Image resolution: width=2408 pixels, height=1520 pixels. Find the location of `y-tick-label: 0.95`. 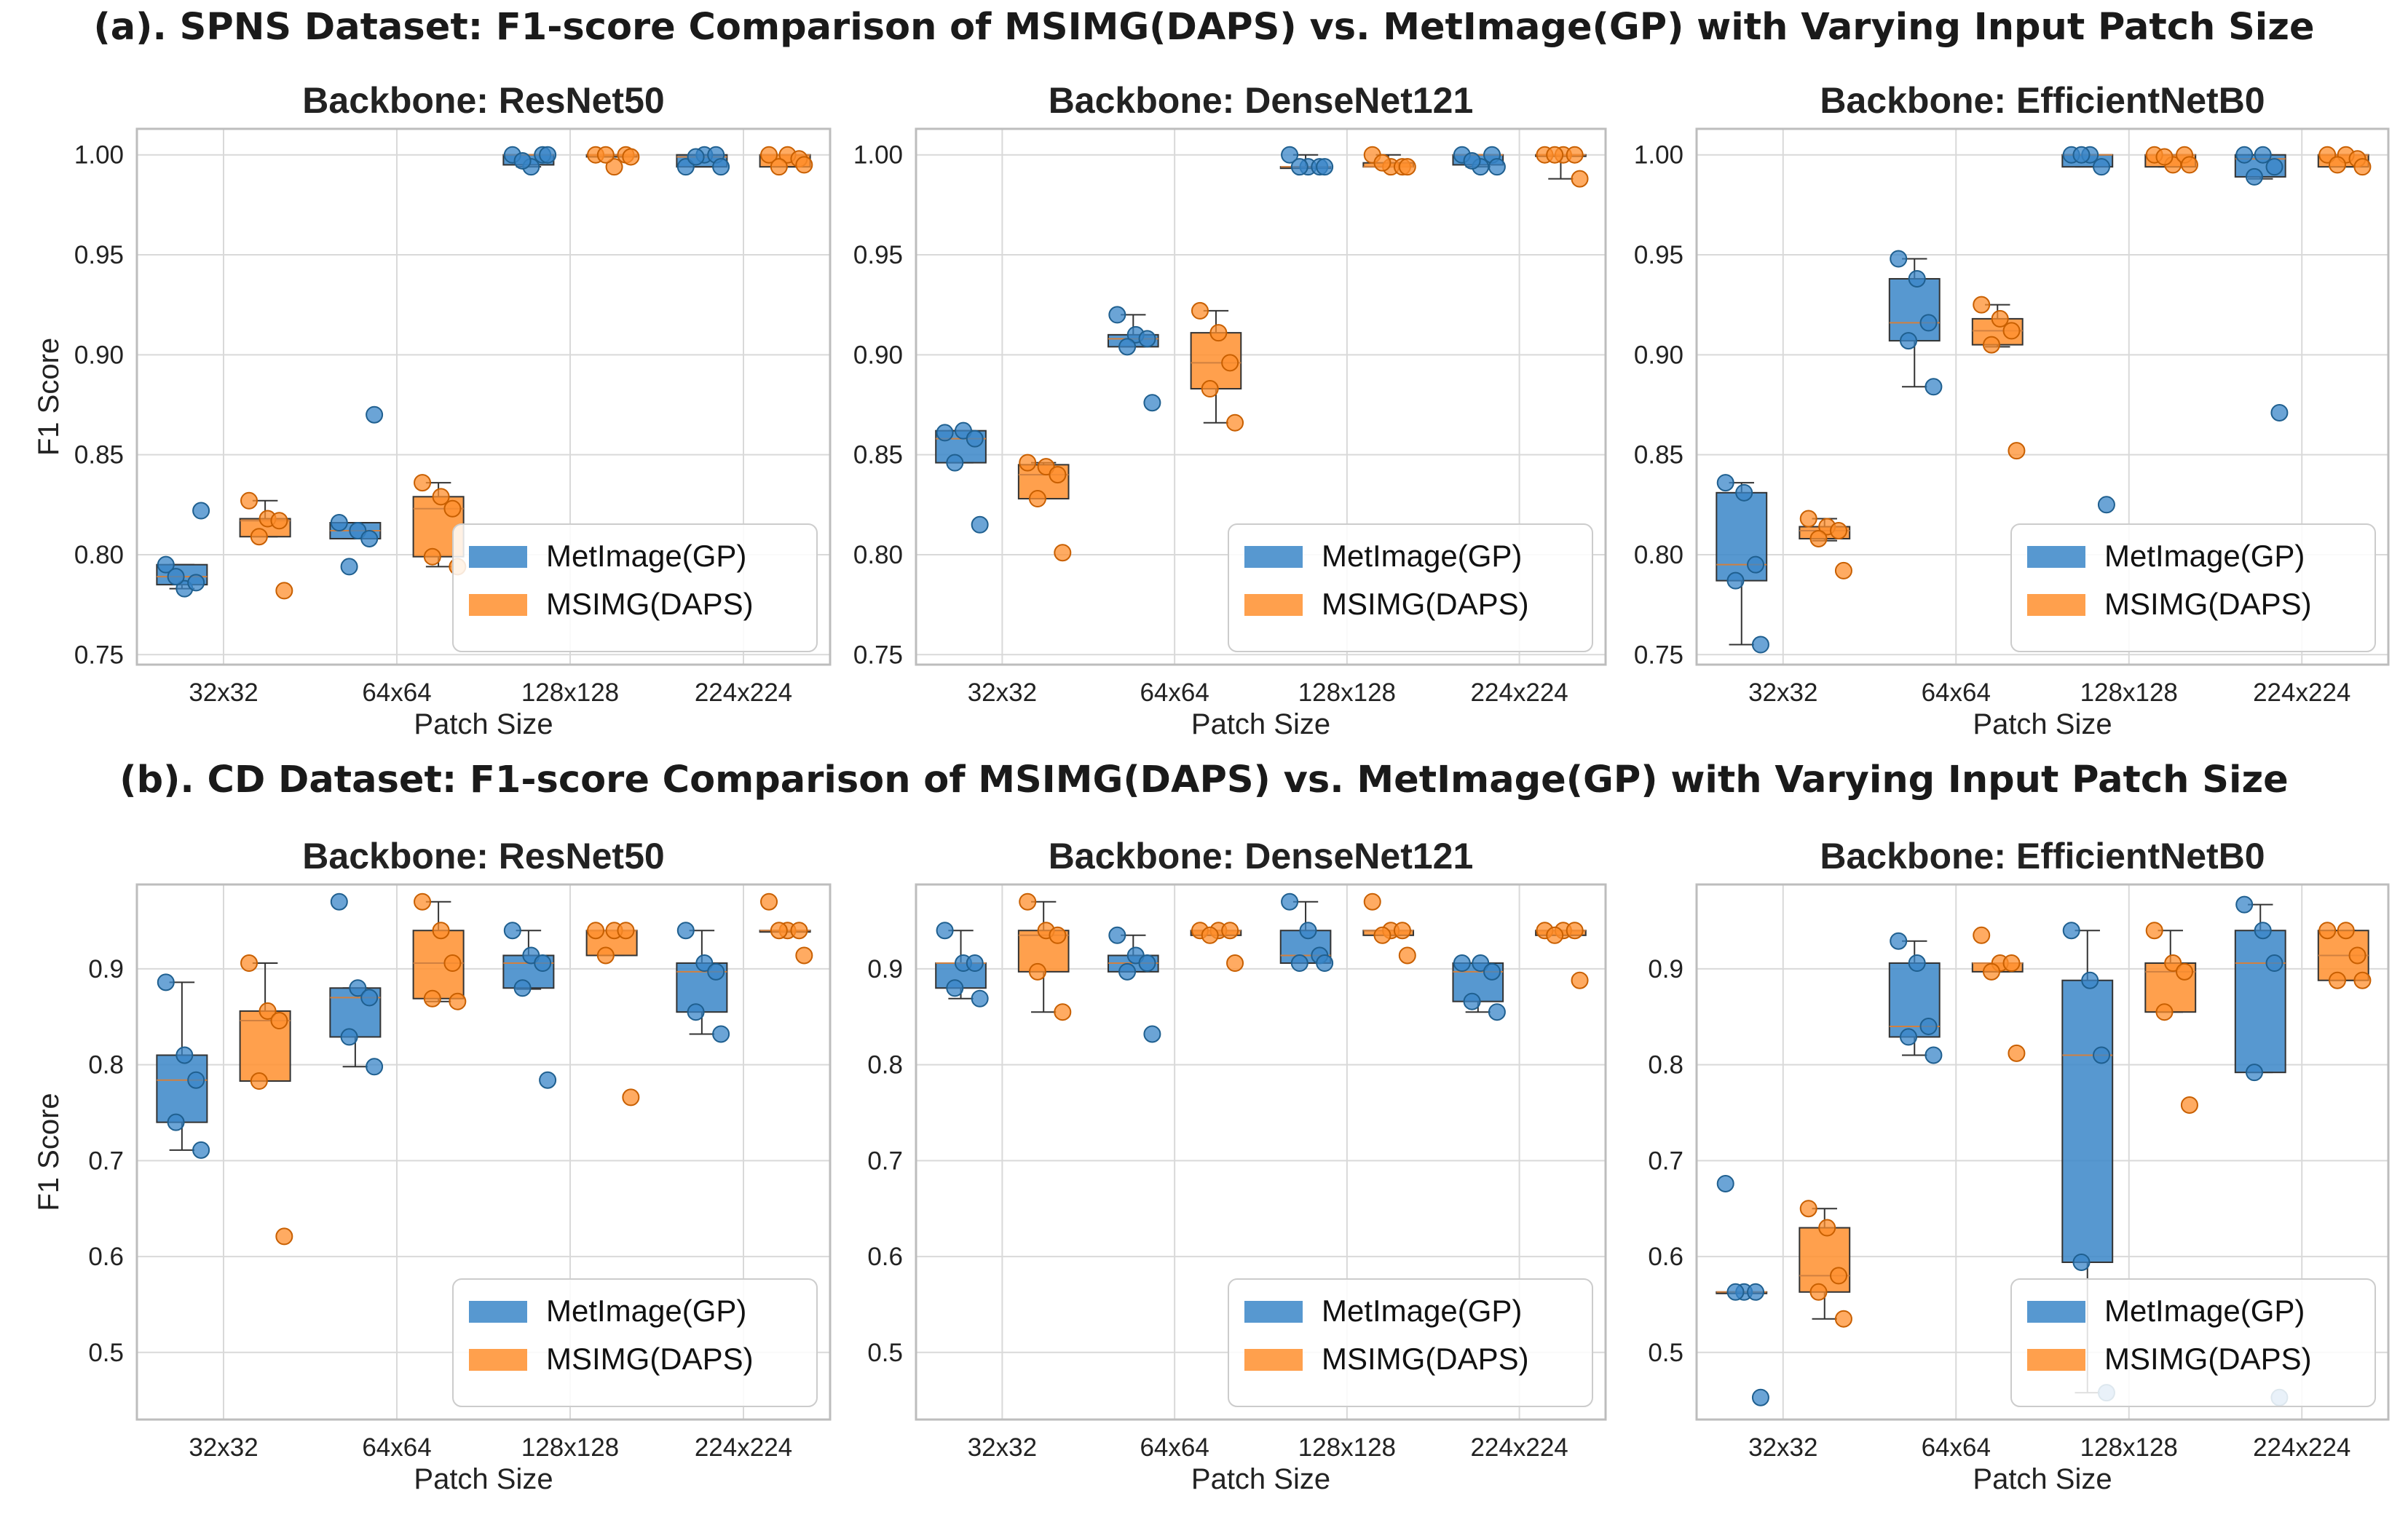

y-tick-label: 0.95 is located at coordinates (99, 255).